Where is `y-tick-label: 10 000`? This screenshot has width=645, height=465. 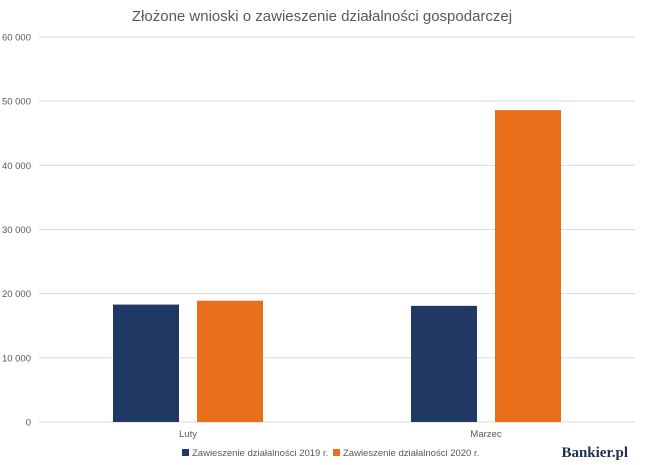
y-tick-label: 10 000 is located at coordinates (16, 358).